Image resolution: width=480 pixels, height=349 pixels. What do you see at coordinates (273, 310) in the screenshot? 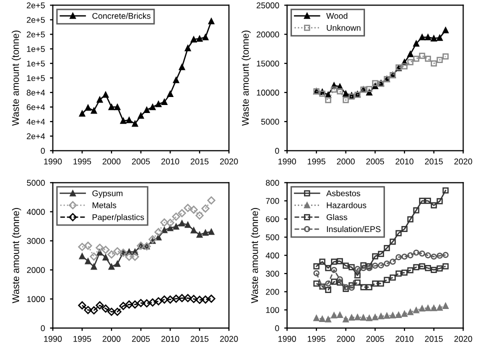
I see `y-tick-label: 100` at bounding box center [273, 310].